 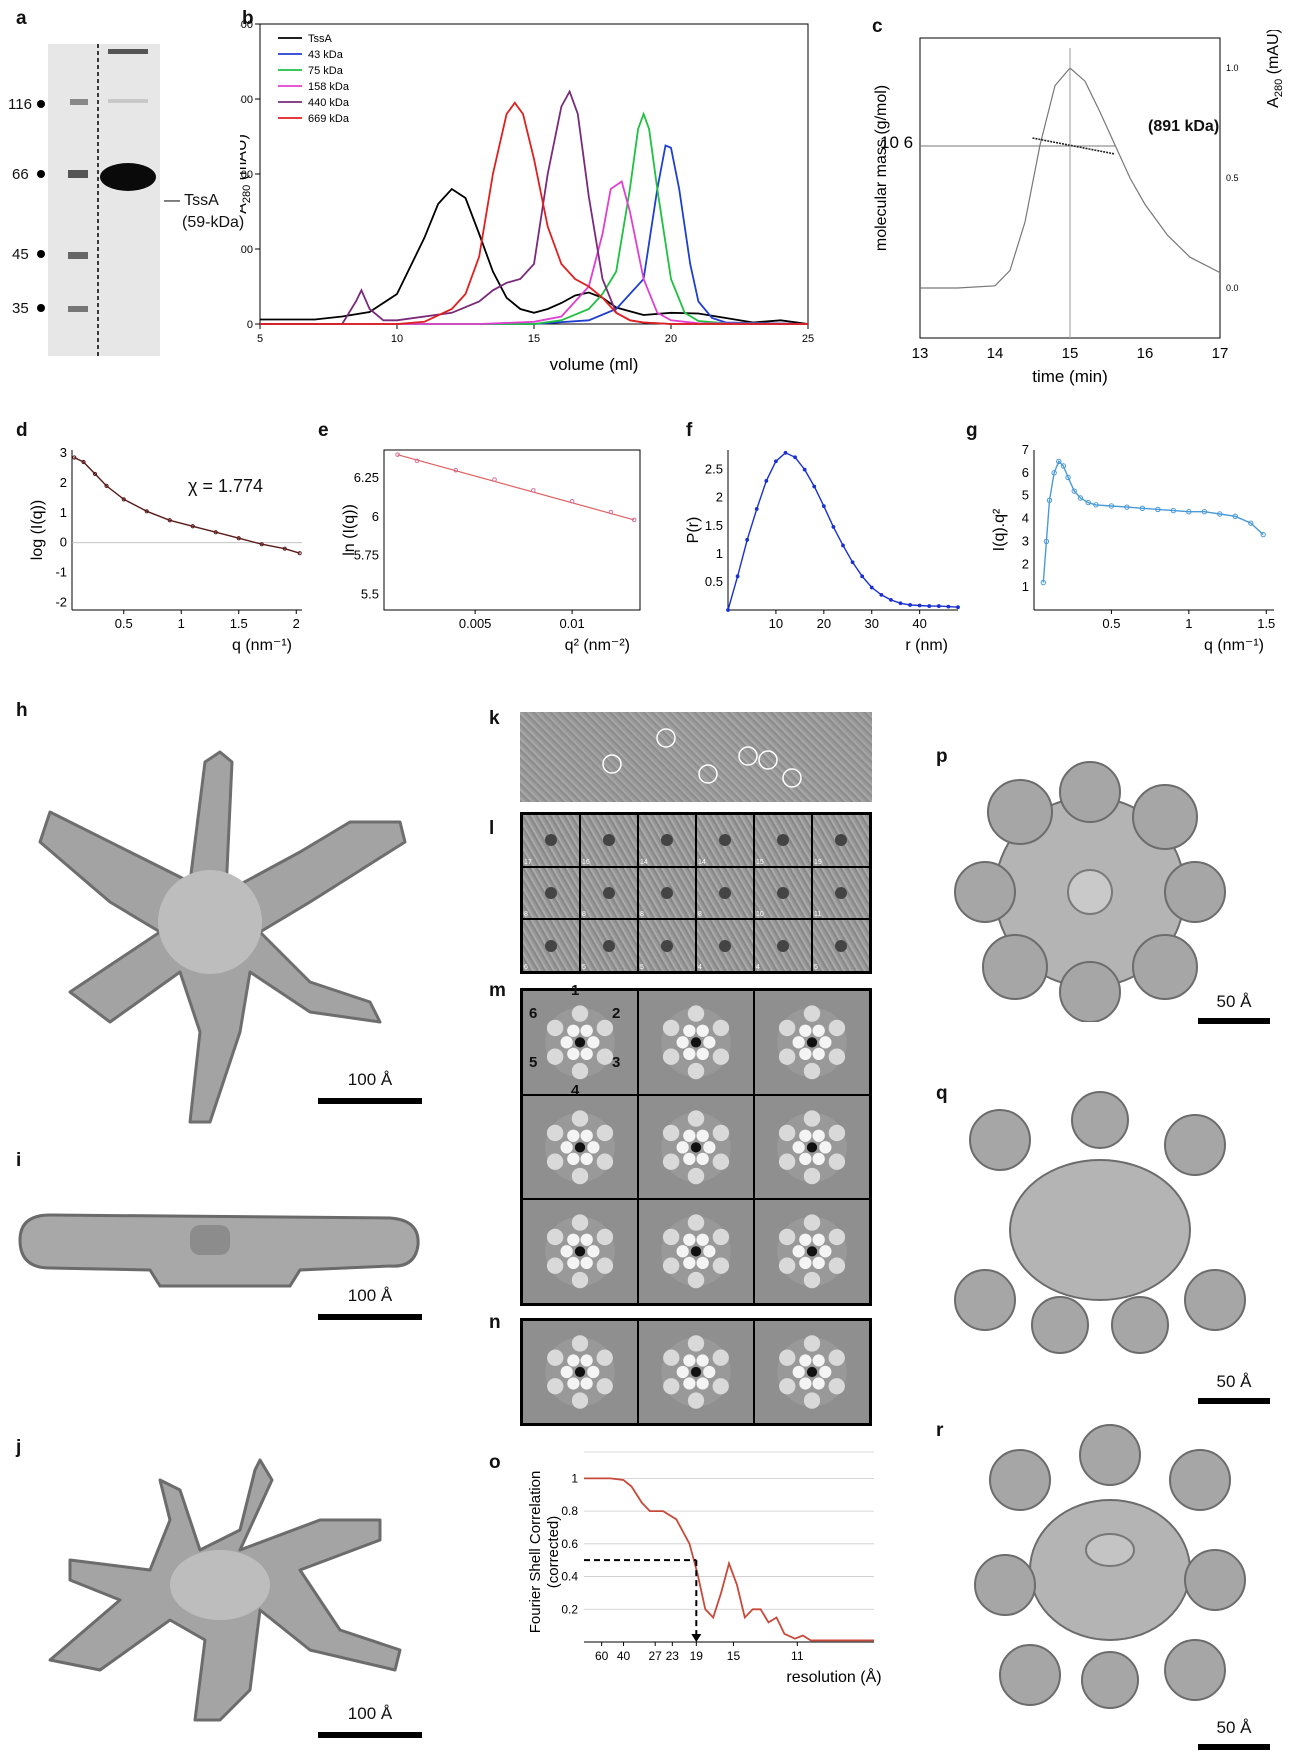 I want to click on scale-label-r: 50 Å, so click(x=1234, y=1727).